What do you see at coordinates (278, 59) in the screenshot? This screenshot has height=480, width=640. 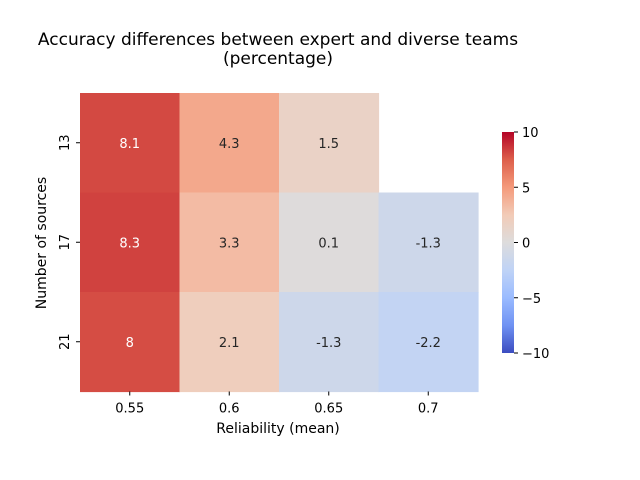 I see `chart-title-line-2: (percentage)` at bounding box center [278, 59].